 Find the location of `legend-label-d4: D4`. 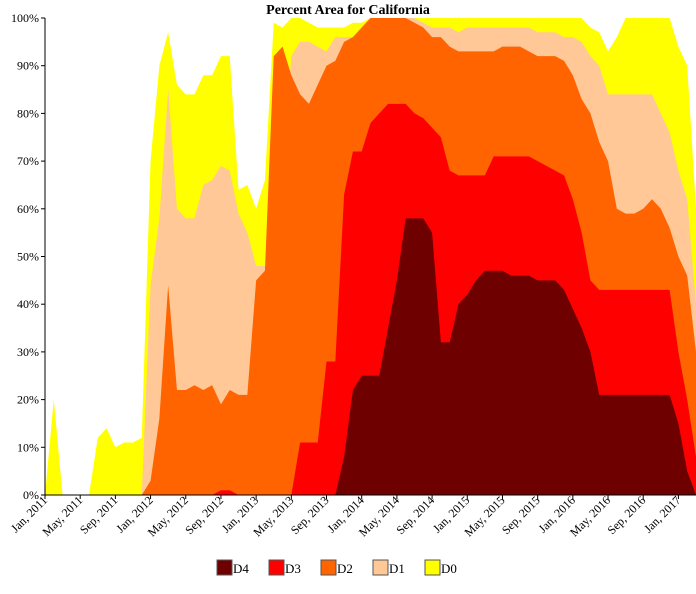

legend-label-d4: D4 is located at coordinates (241, 568).